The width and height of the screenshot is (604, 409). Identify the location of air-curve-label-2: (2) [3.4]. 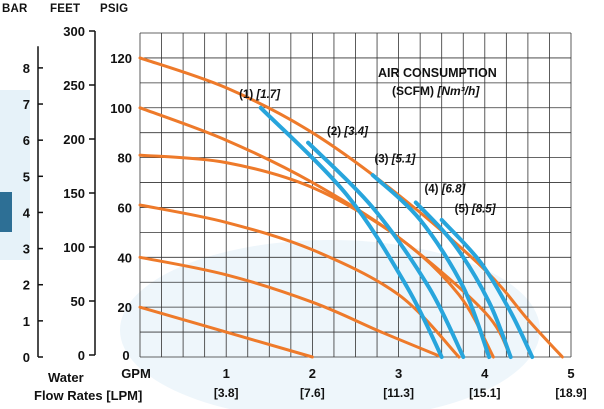
(348, 132).